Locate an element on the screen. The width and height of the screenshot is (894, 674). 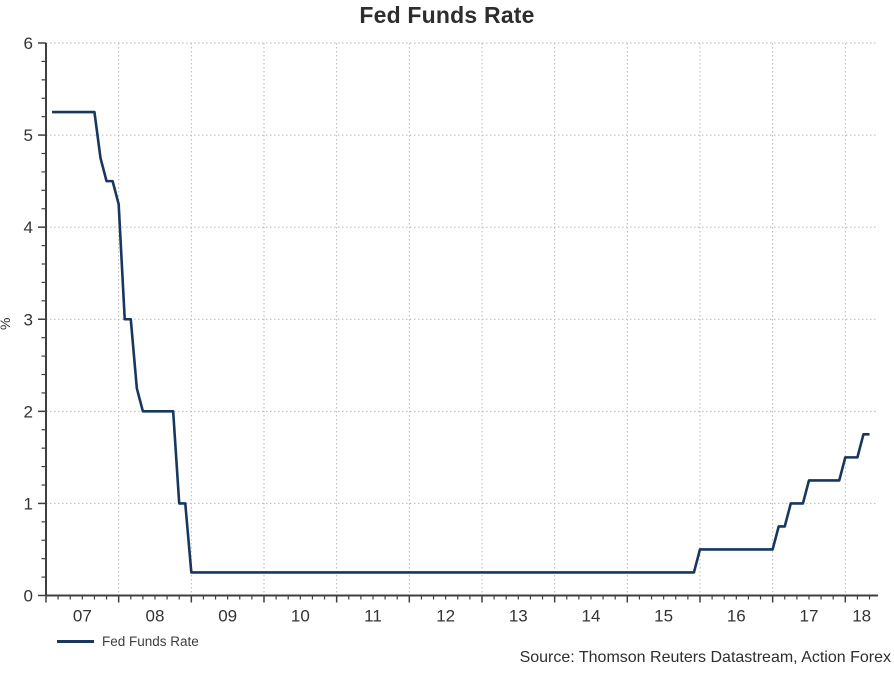
svg-text: 10 is located at coordinates (300, 616).